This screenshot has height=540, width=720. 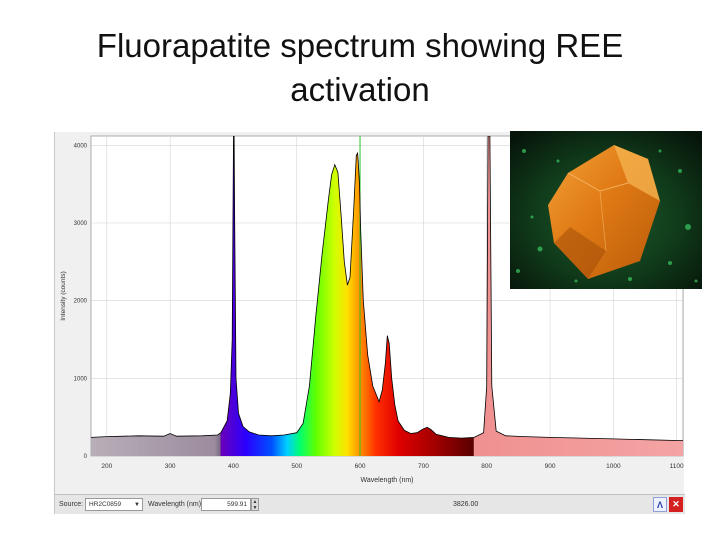 I want to click on y-tick-label: 4000, so click(x=81, y=146).